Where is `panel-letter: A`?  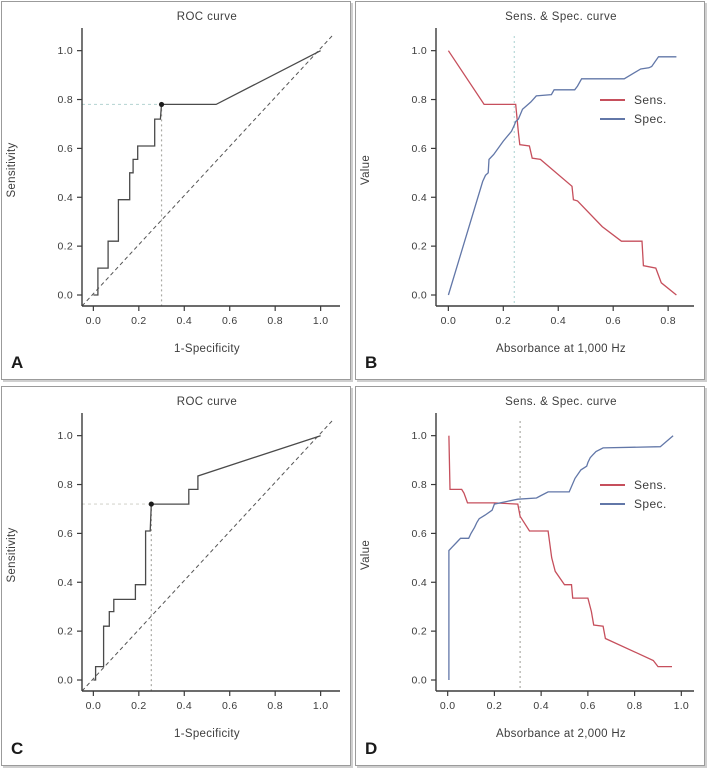
panel-letter: A is located at coordinates (17, 362).